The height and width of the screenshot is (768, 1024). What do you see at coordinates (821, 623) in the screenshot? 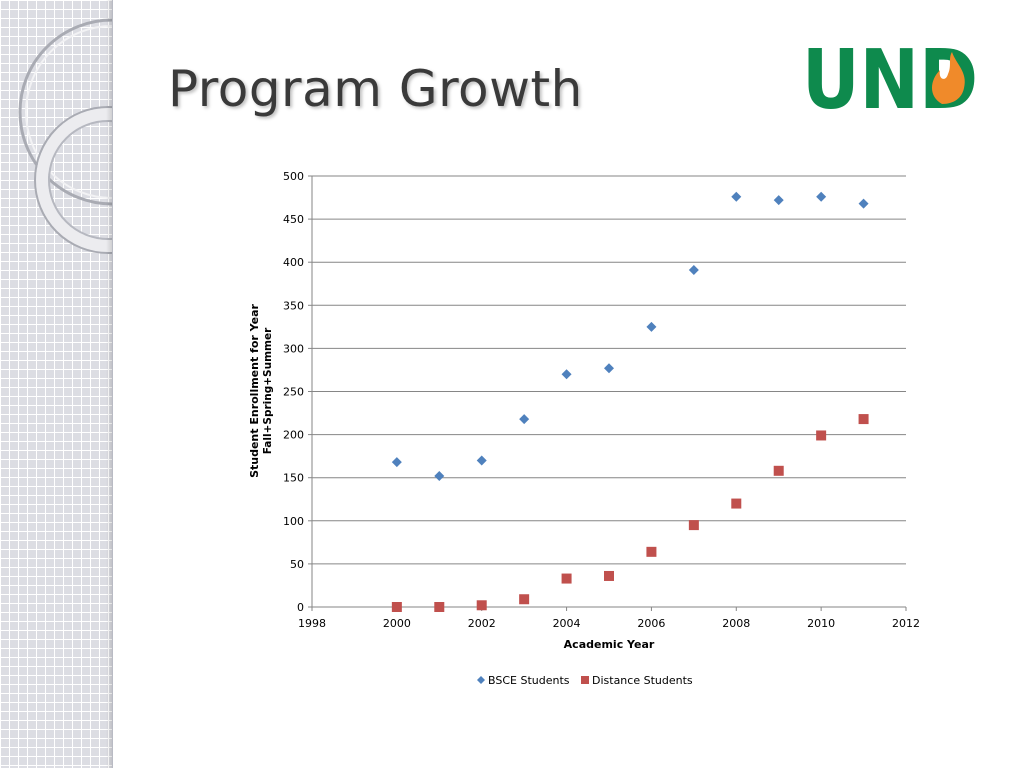
I see `x-tick-label: 2010` at bounding box center [821, 623].